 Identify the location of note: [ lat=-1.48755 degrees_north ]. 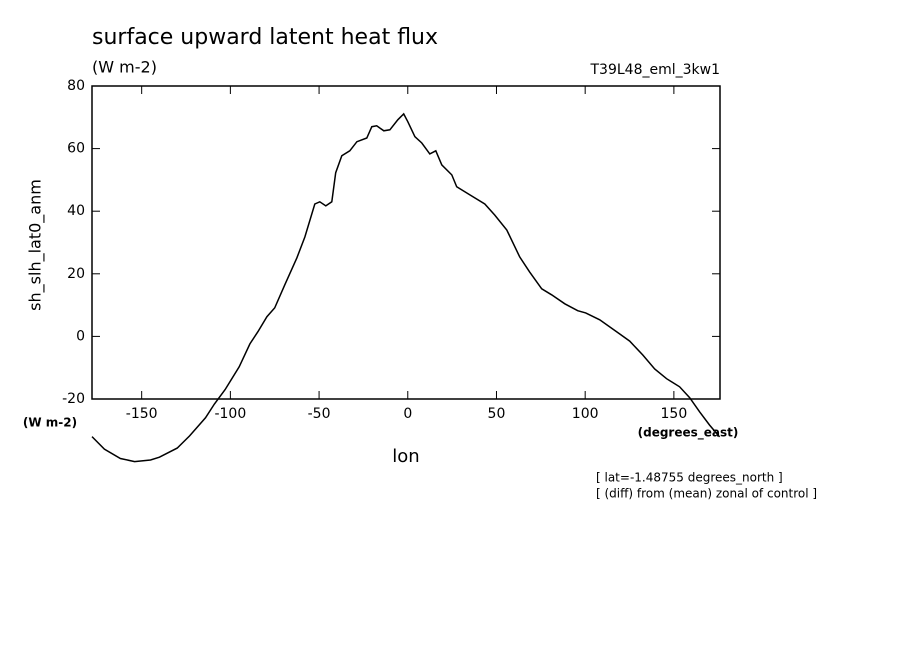
(689, 478).